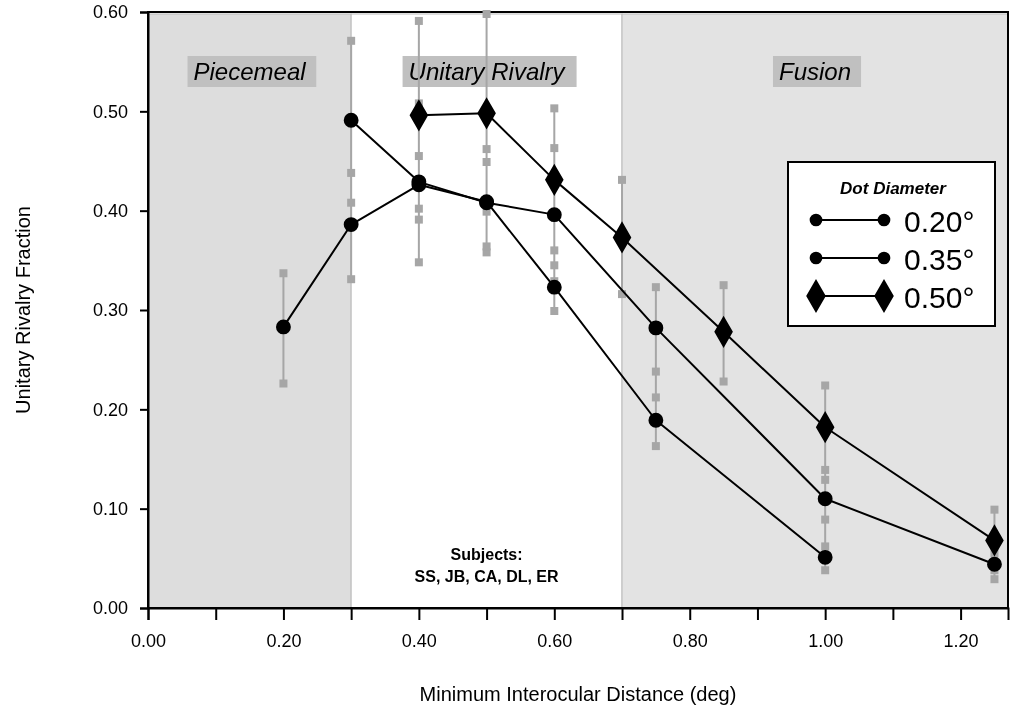 The image size is (1021, 723). Describe the element at coordinates (690, 640) in the screenshot. I see `x-tick-label: 0.80` at that location.